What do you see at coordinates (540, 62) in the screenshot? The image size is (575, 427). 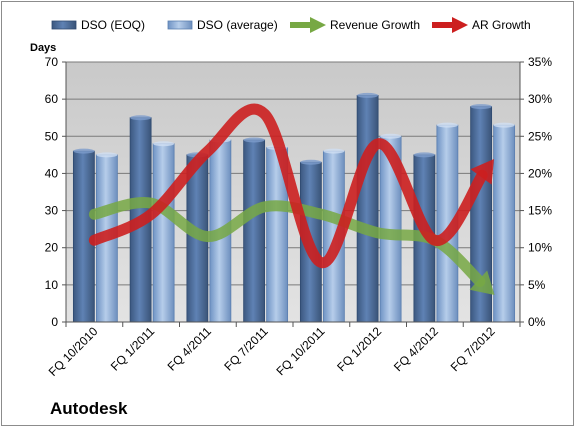 I see `y2-tick-label: 35%` at bounding box center [540, 62].